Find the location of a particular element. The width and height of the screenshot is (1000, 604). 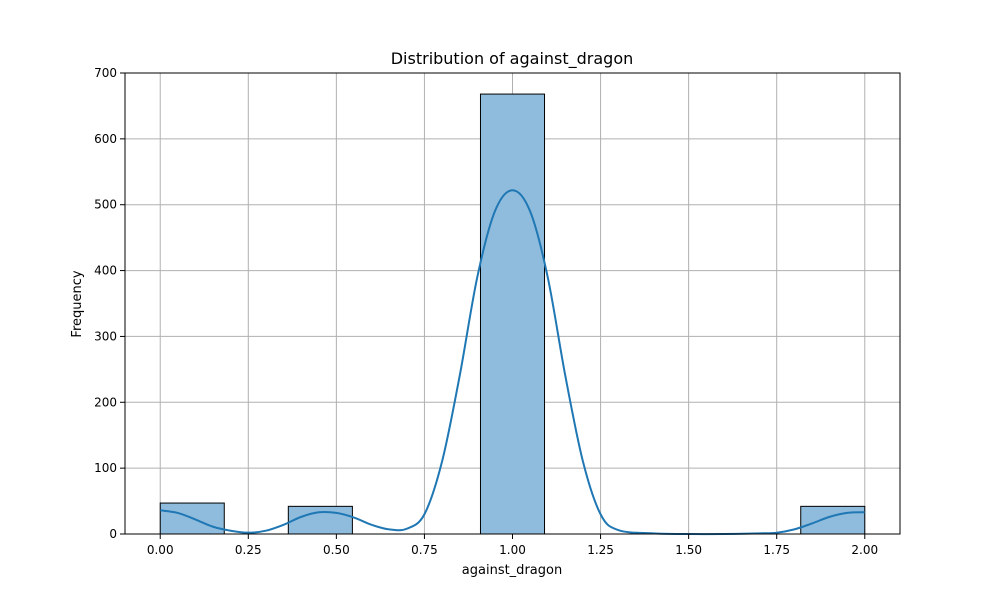

x-tick-label: 0.75 is located at coordinates (424, 550).